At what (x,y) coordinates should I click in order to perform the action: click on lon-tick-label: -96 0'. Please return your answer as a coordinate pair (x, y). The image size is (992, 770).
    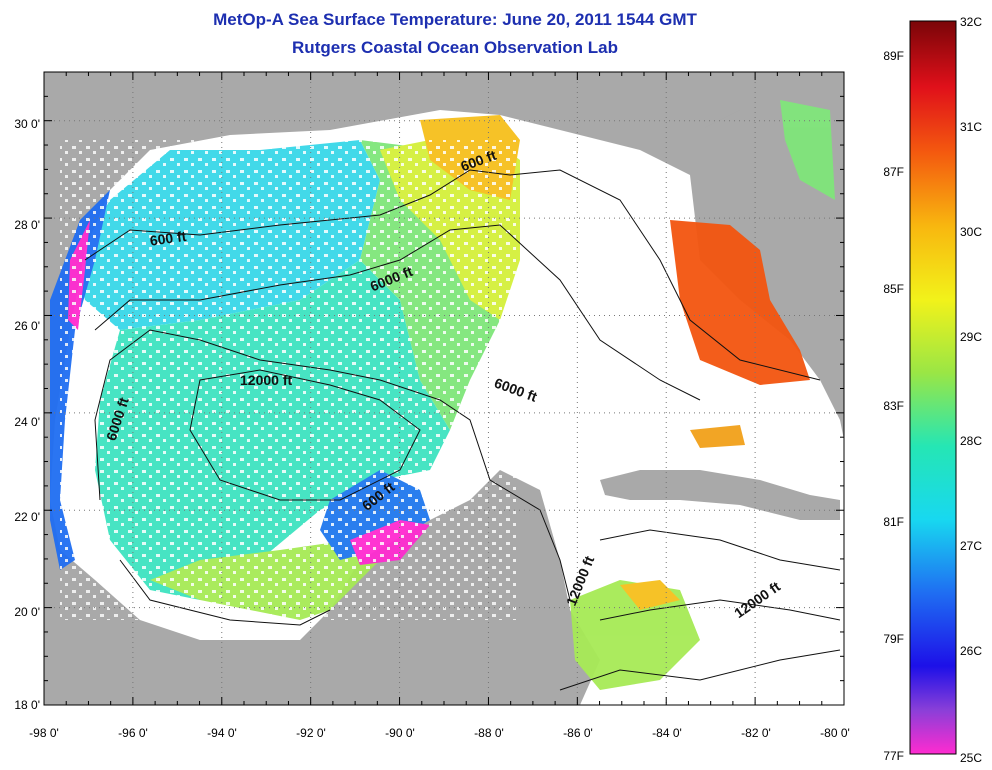
    Looking at the image, I should click on (133, 733).